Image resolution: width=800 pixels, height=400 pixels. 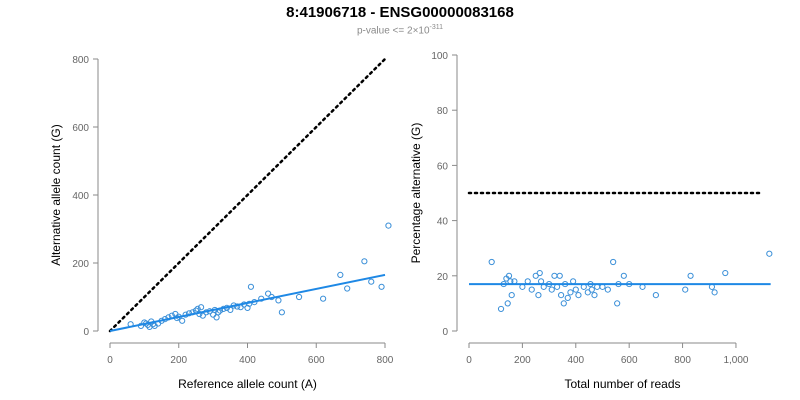 I want to click on subtitle-text: p-value <= 2×10, so click(x=393, y=31).